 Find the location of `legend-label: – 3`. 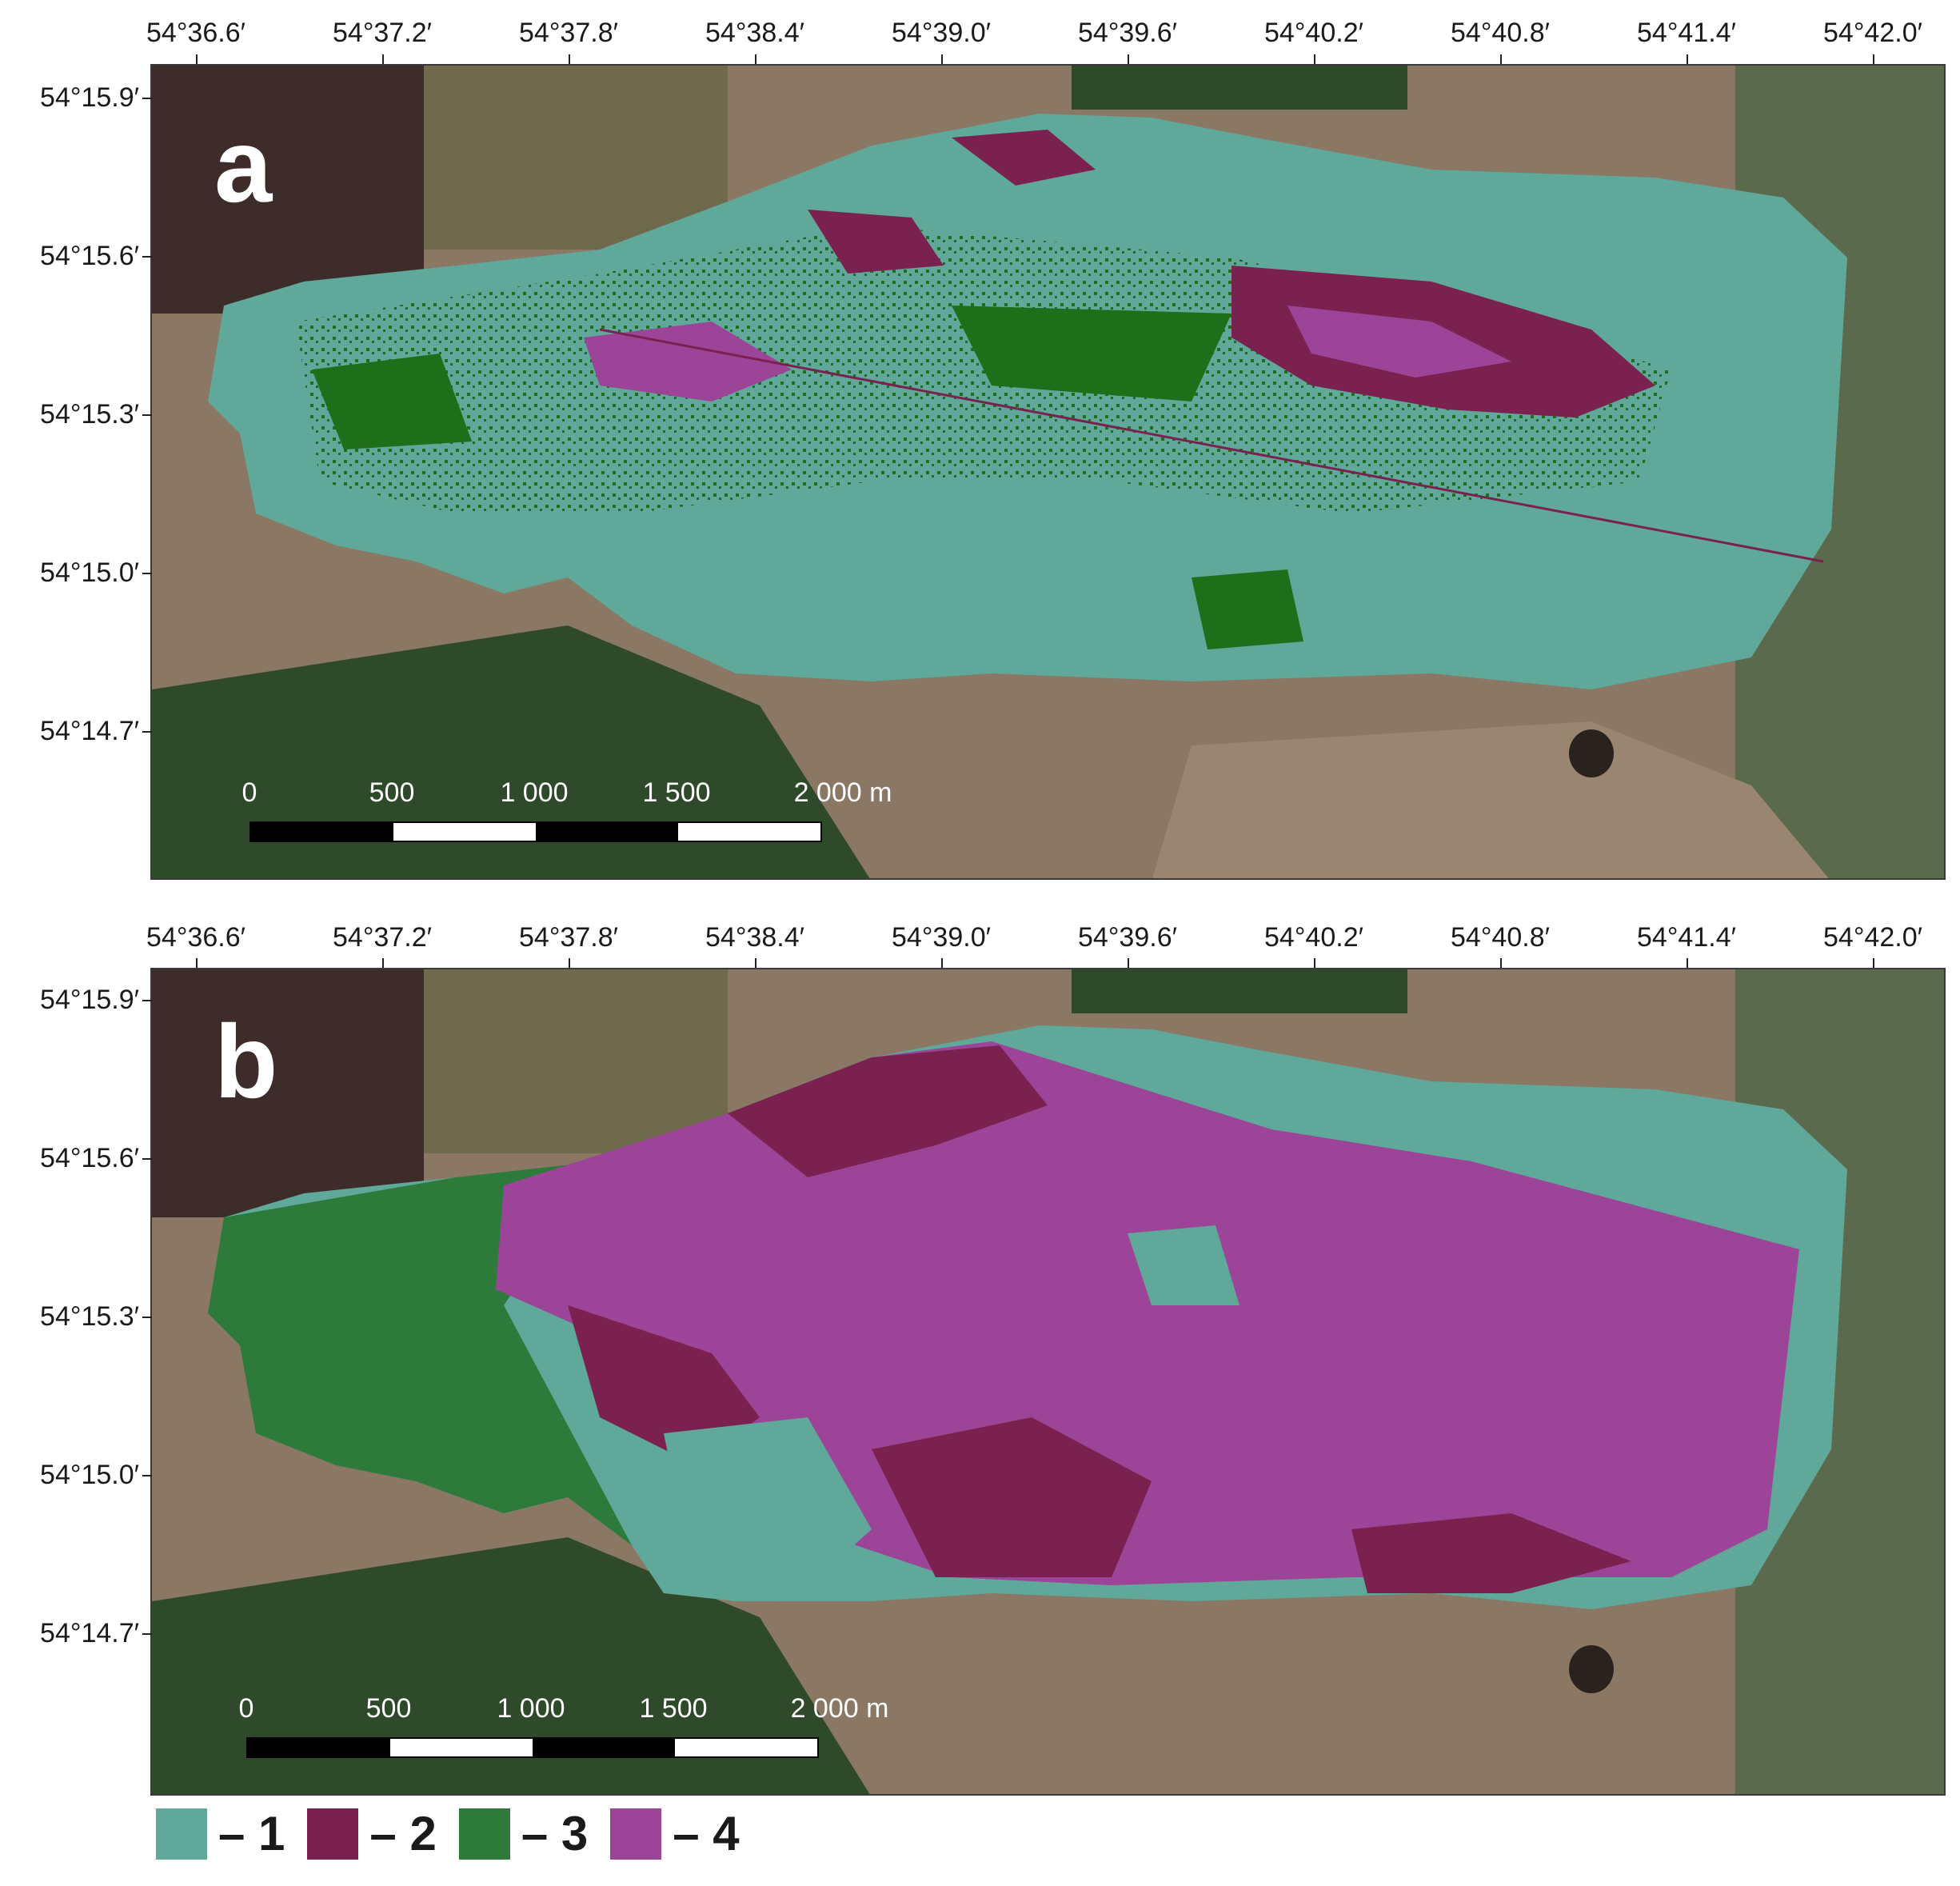

legend-label: – 3 is located at coordinates (555, 1833).